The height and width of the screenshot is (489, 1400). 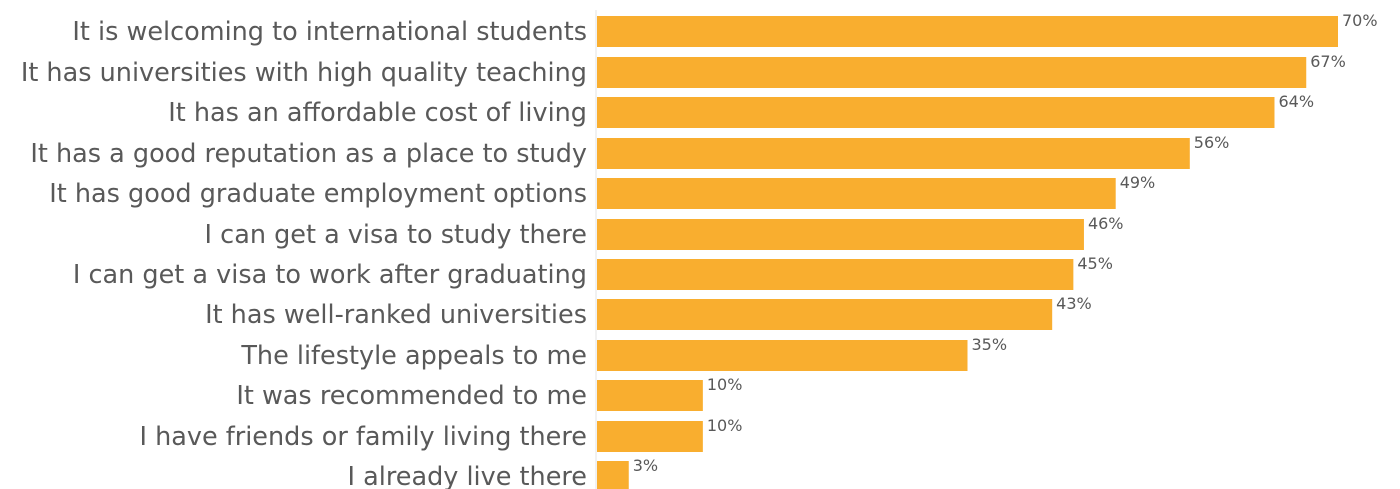 I want to click on category-label: I already live there, so click(x=467, y=475).